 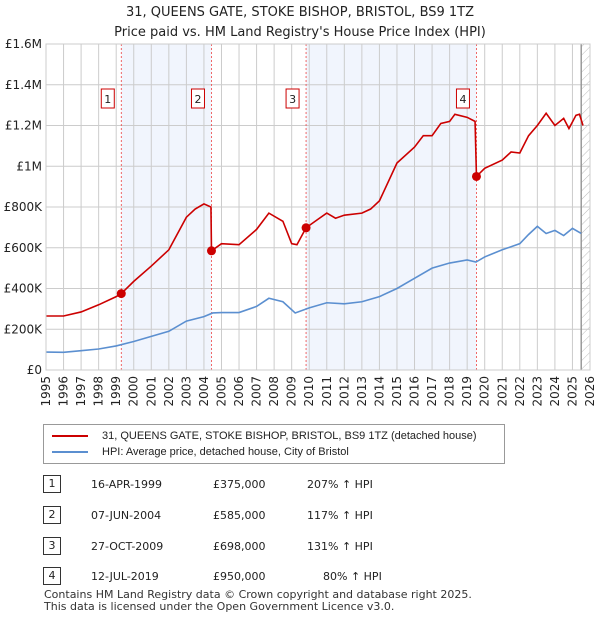 I want to click on x-tick-label: 2010, so click(x=309, y=391).